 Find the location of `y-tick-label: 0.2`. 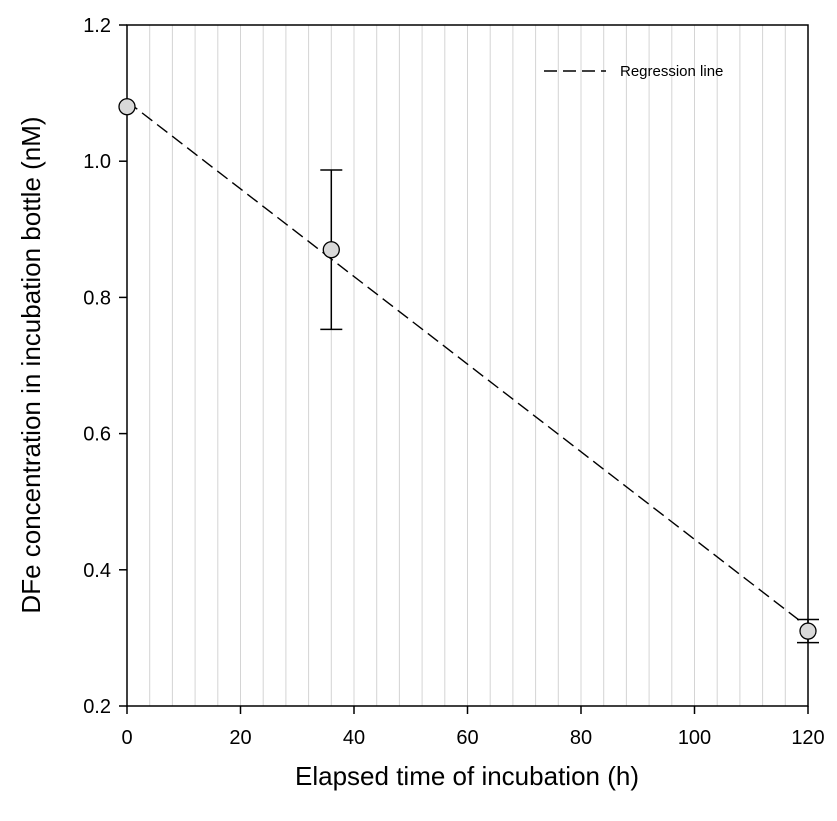

y-tick-label: 0.2 is located at coordinates (97, 707).